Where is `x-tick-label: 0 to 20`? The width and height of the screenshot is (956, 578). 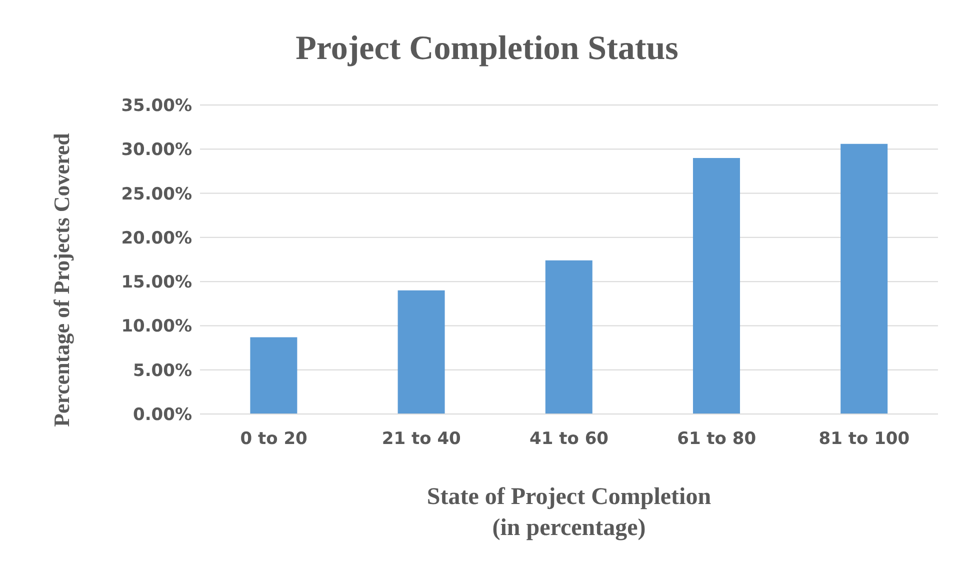
x-tick-label: 0 to 20 is located at coordinates (274, 439).